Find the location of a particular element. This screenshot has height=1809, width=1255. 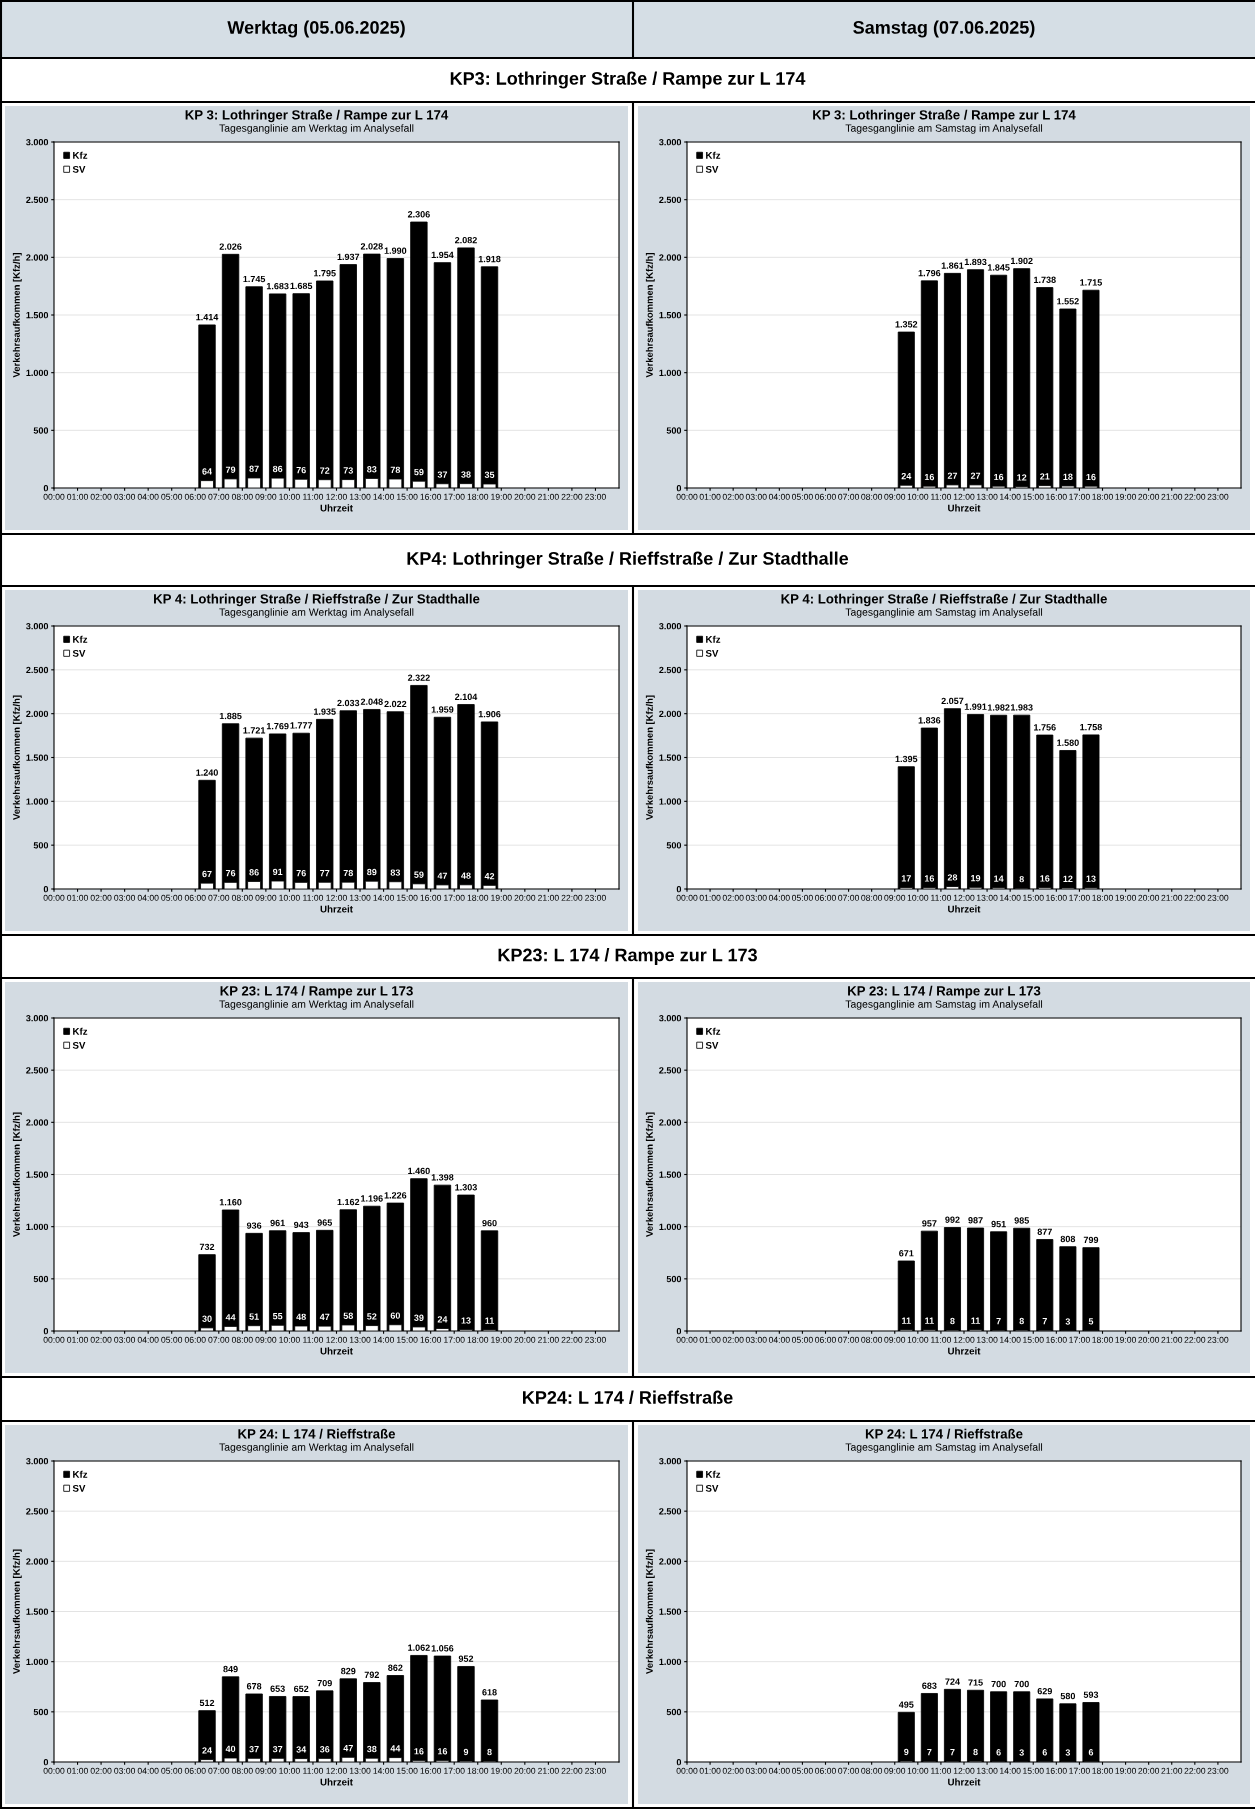

x-tick-label: 17:00 is located at coordinates (454, 1339).